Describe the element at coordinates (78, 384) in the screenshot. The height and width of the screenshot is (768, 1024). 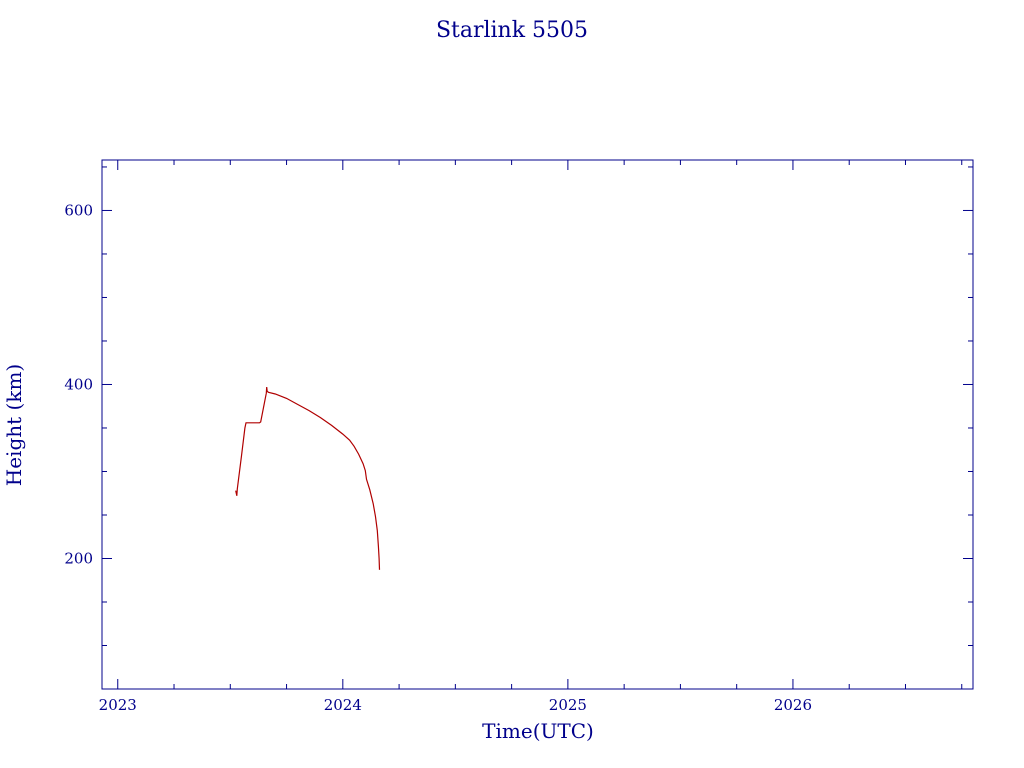
I see `y-tick-label: 400` at that location.